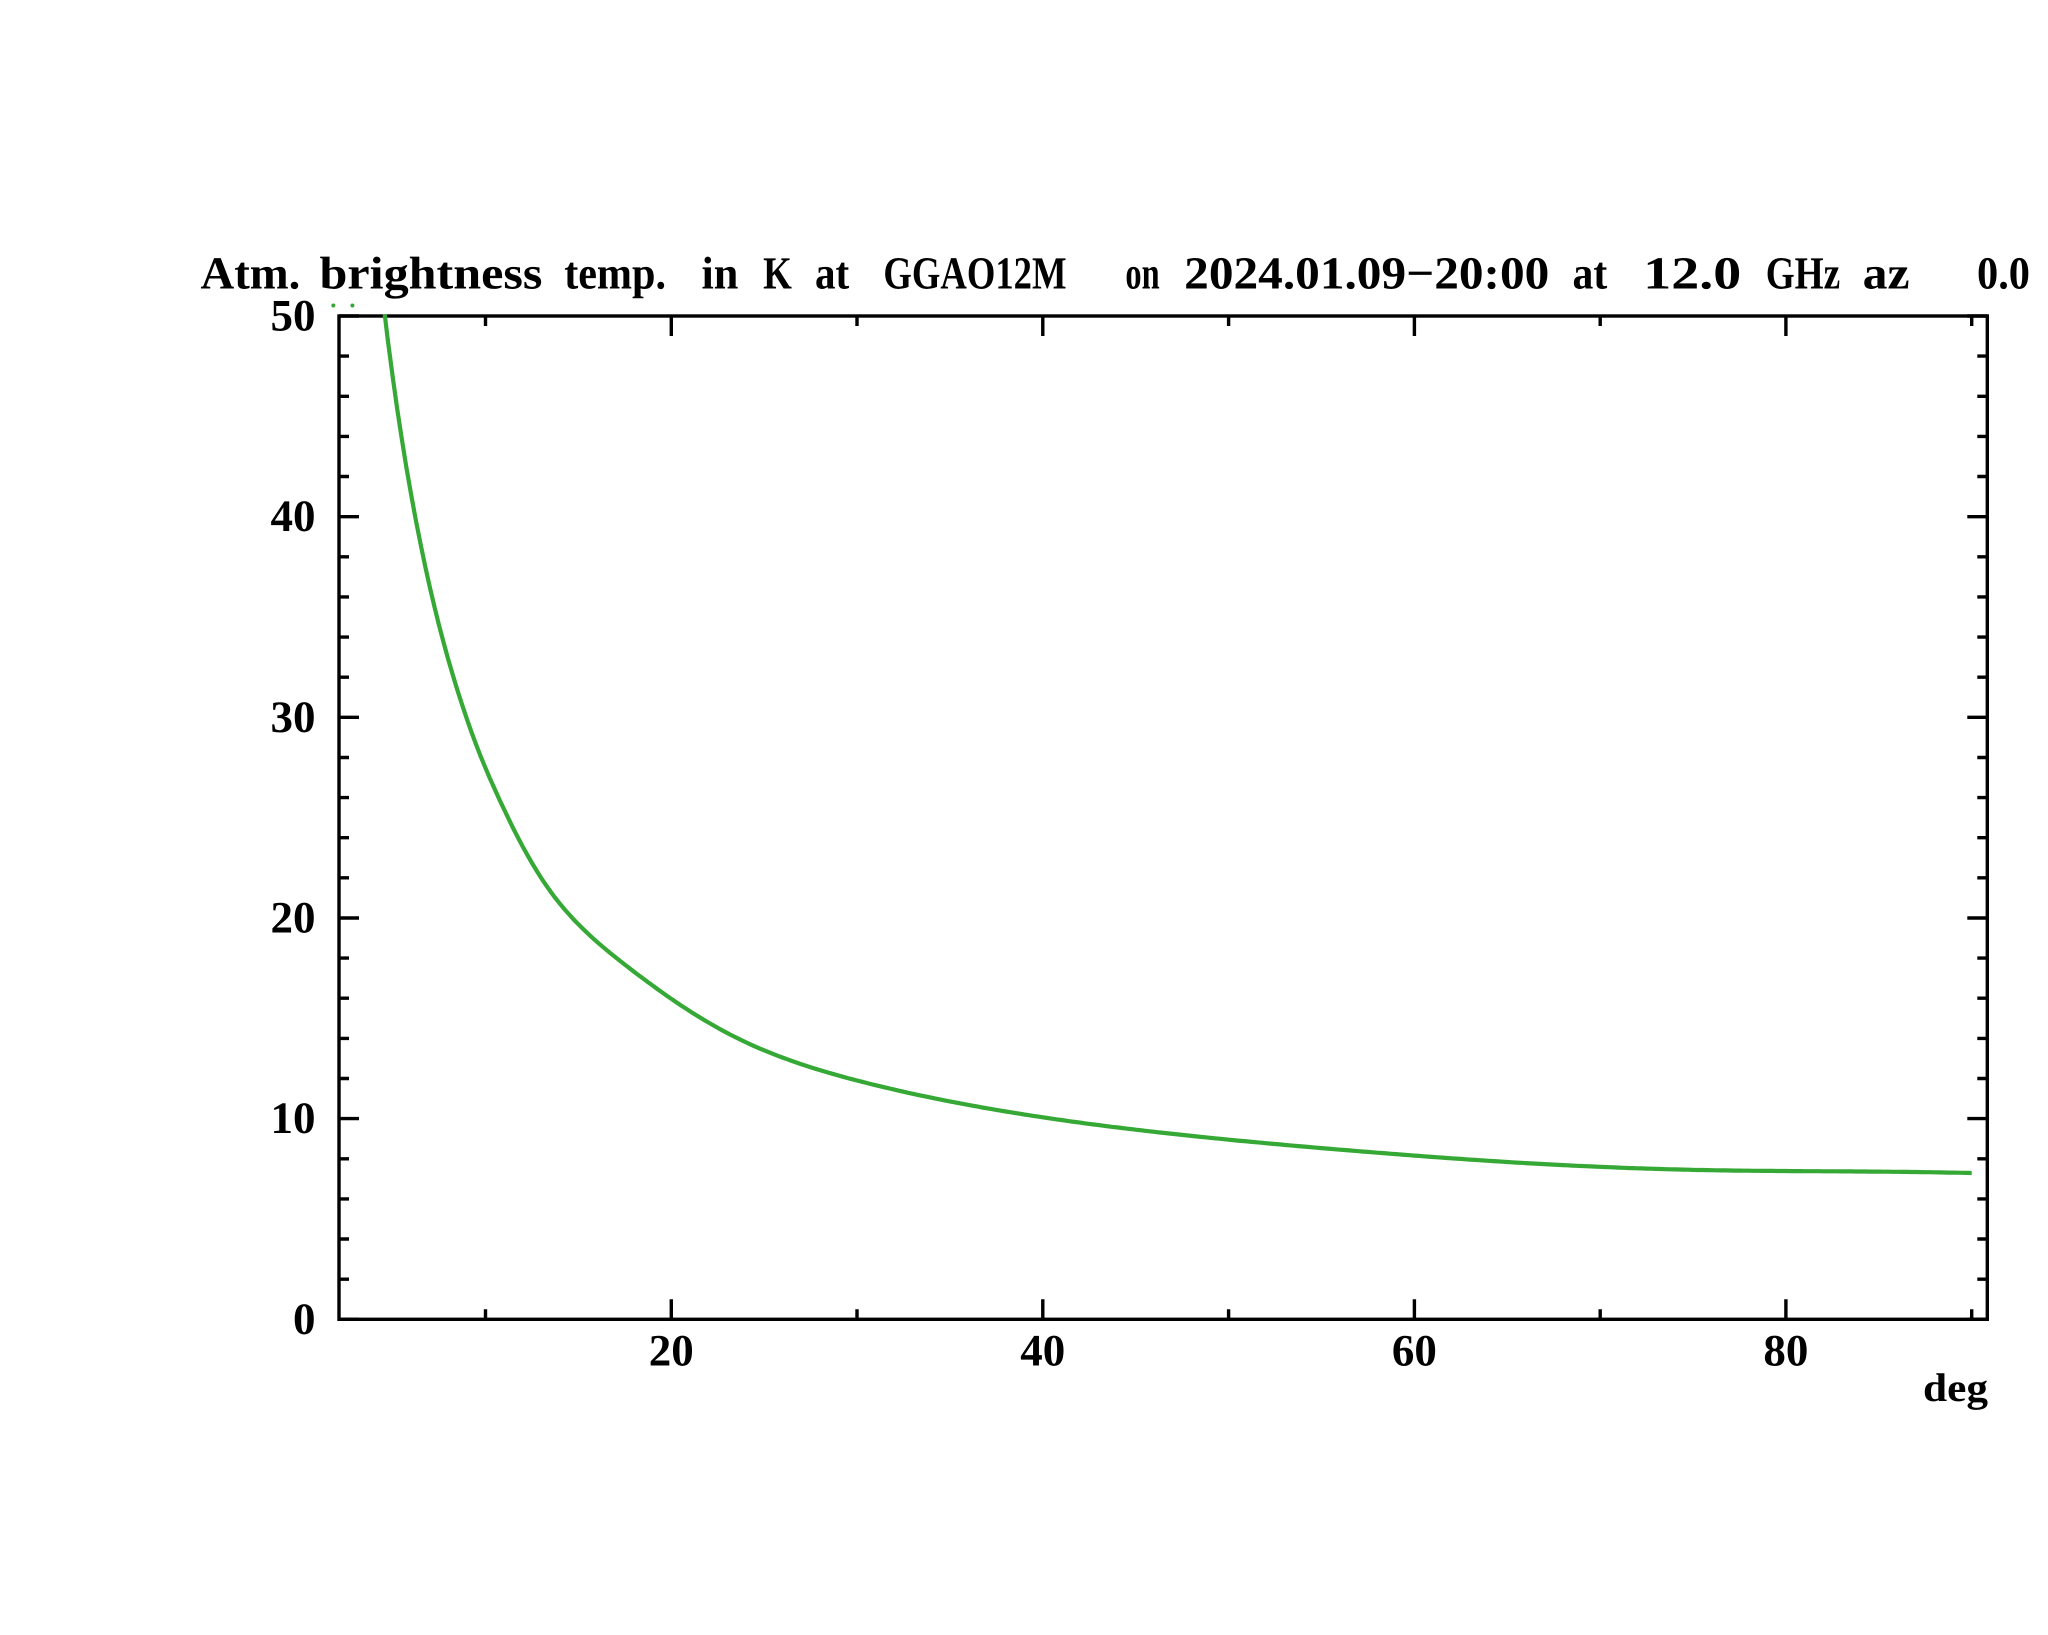 This screenshot has width=2048, height=1635. What do you see at coordinates (1142, 273) in the screenshot?
I see `svg-text: on` at bounding box center [1142, 273].